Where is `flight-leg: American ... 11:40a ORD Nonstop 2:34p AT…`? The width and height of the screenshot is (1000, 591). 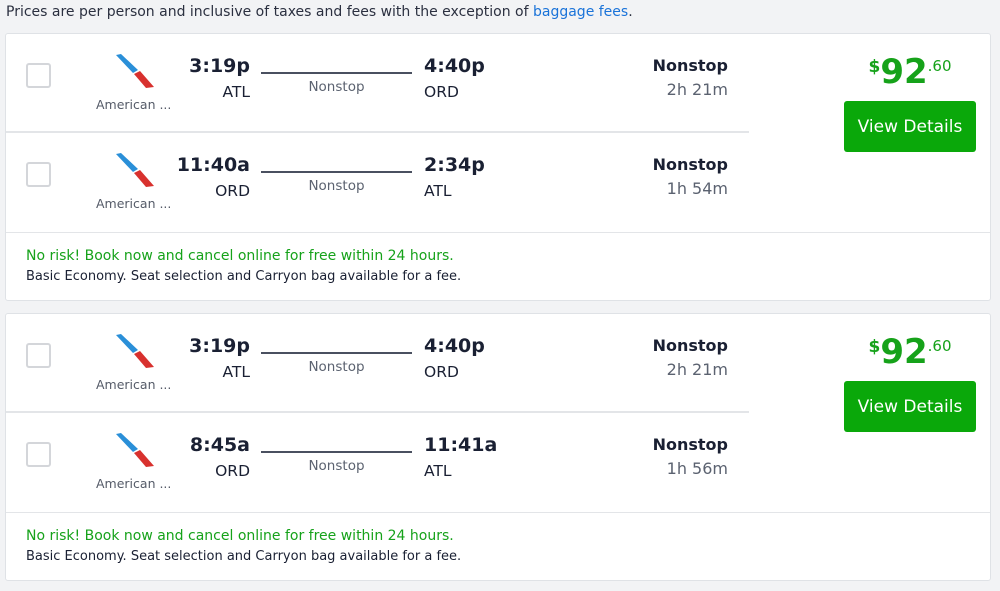 flight-leg: American ... 11:40a ORD Nonstop 2:34p AT… is located at coordinates (377, 182).